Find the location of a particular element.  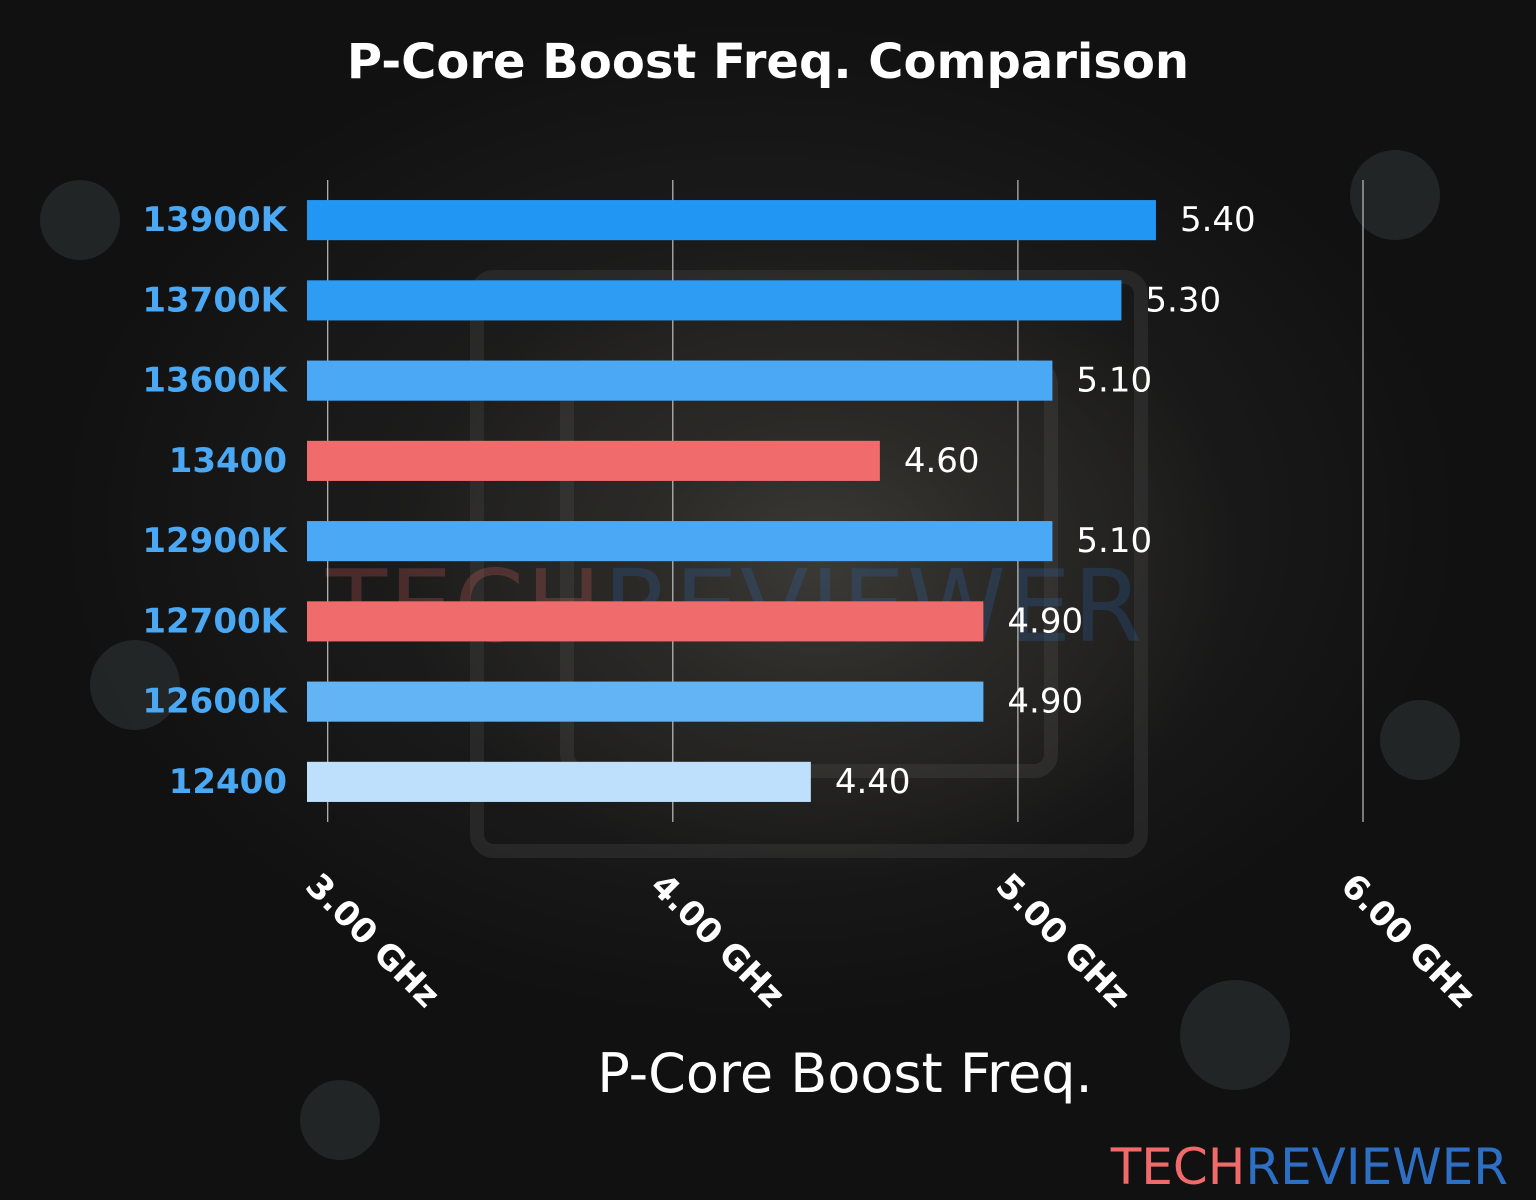

x-tick-label: 5.00 GHz is located at coordinates (1063, 941).